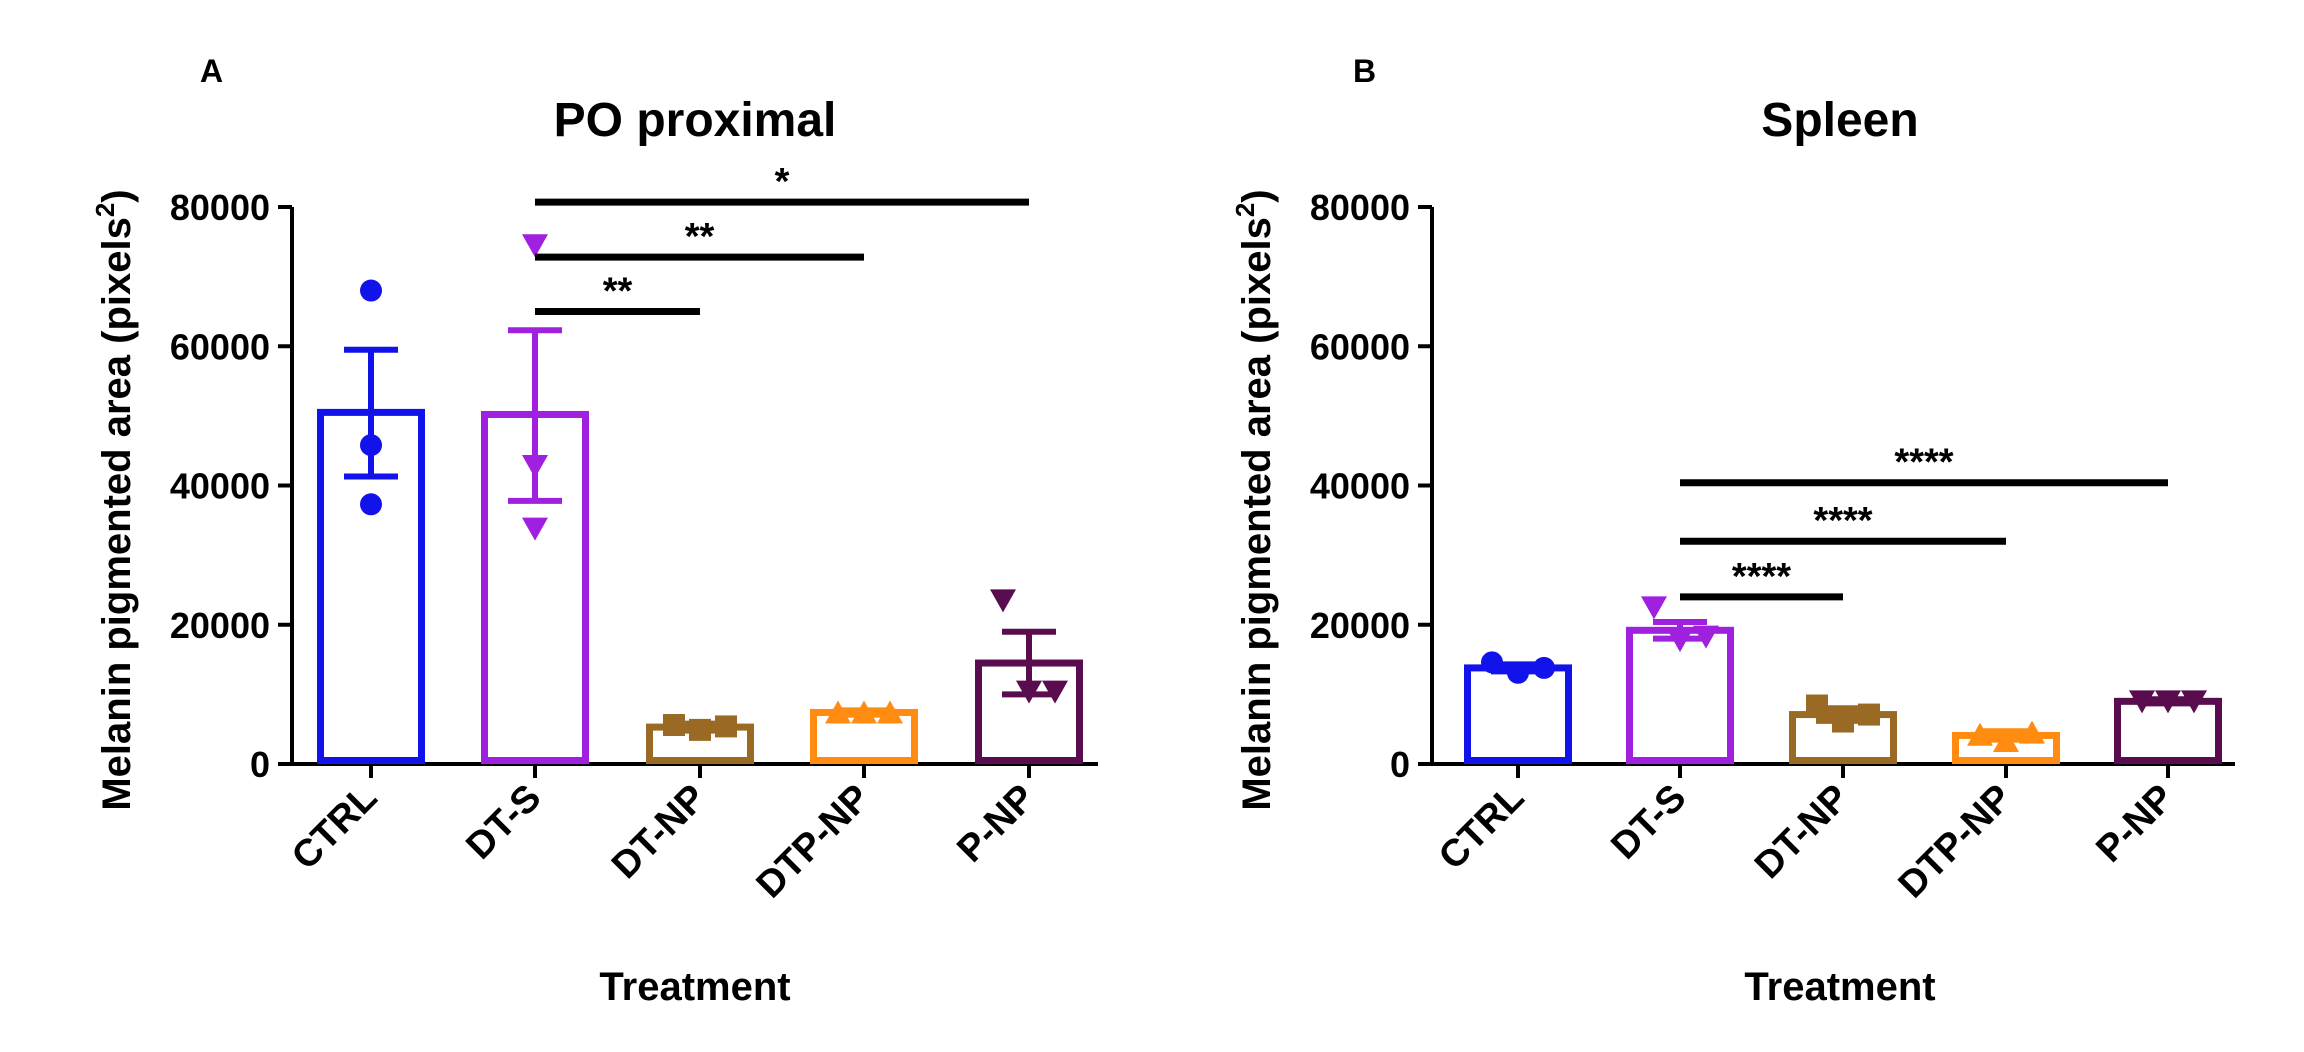  I want to click on chart-title: PO proximal, so click(695, 120).